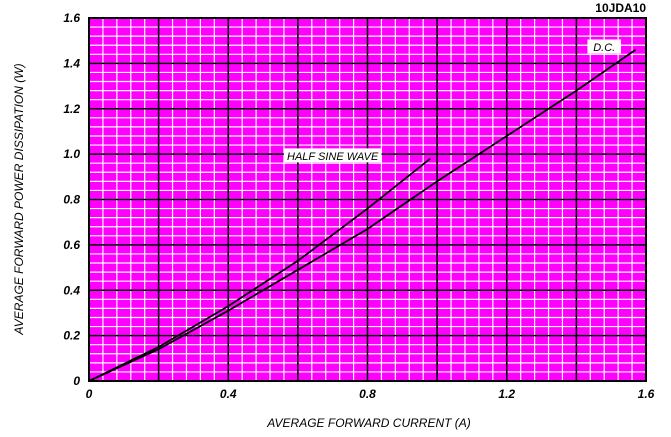 Image resolution: width=671 pixels, height=437 pixels. I want to click on x-tick-label: 1.2, so click(506, 394).